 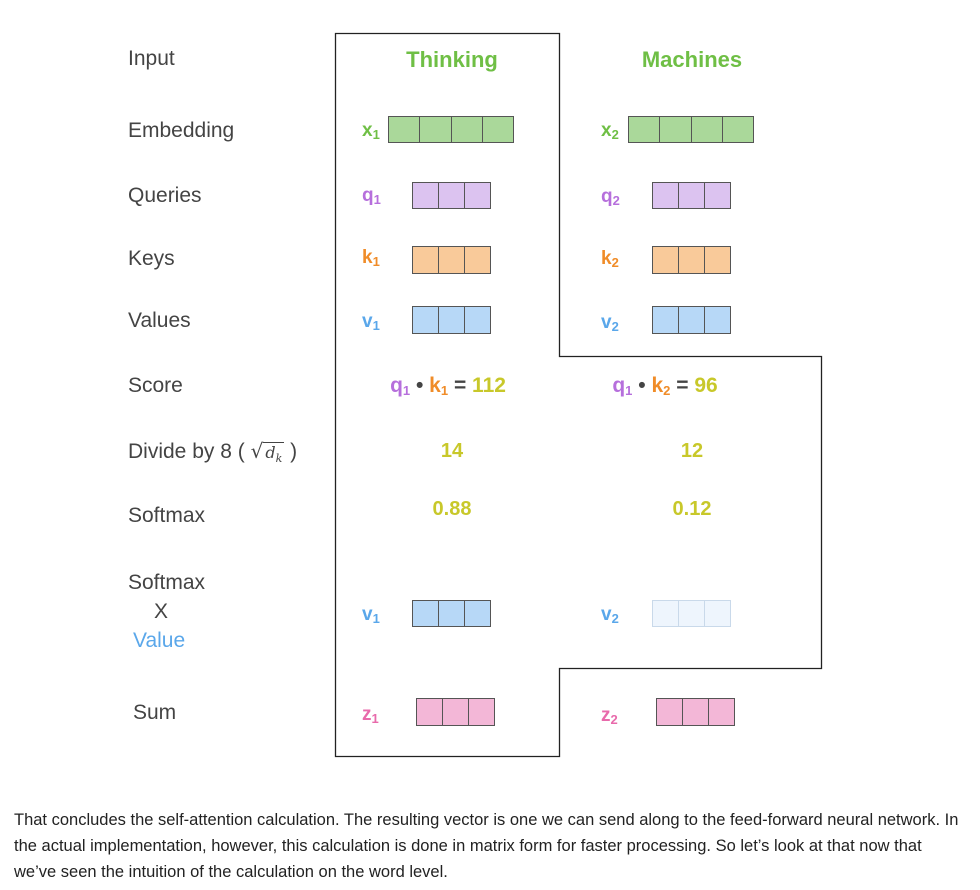 I want to click on sqrt-dk-symbol: √ dk, so click(x=267, y=452).